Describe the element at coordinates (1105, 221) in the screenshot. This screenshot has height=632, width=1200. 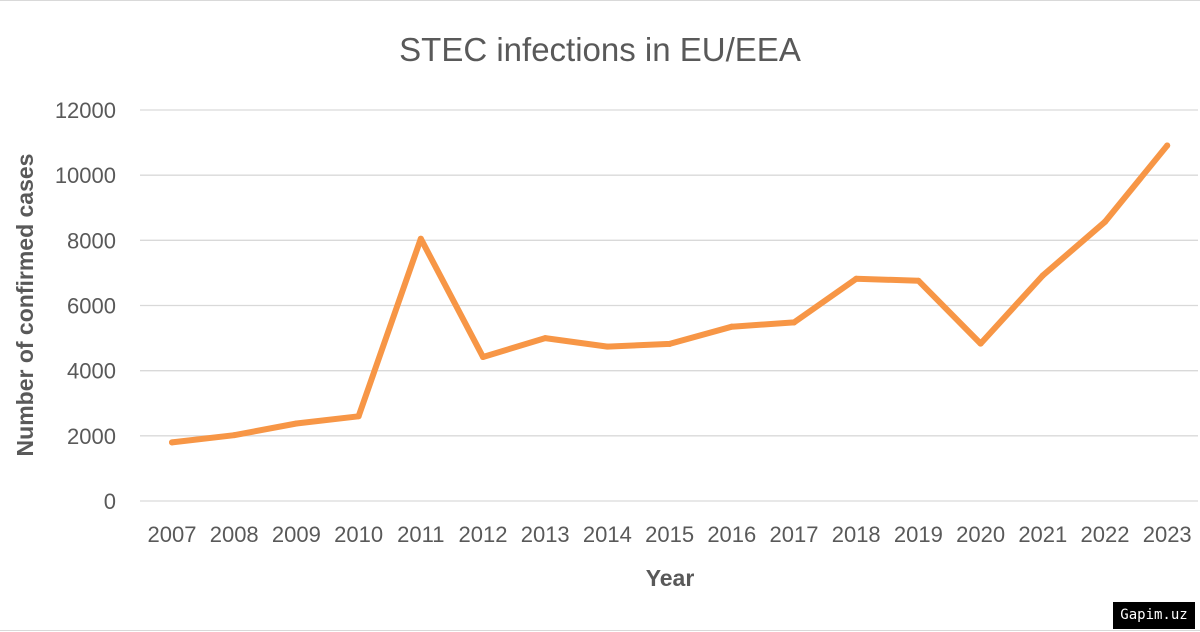
I see `data-point-2022` at that location.